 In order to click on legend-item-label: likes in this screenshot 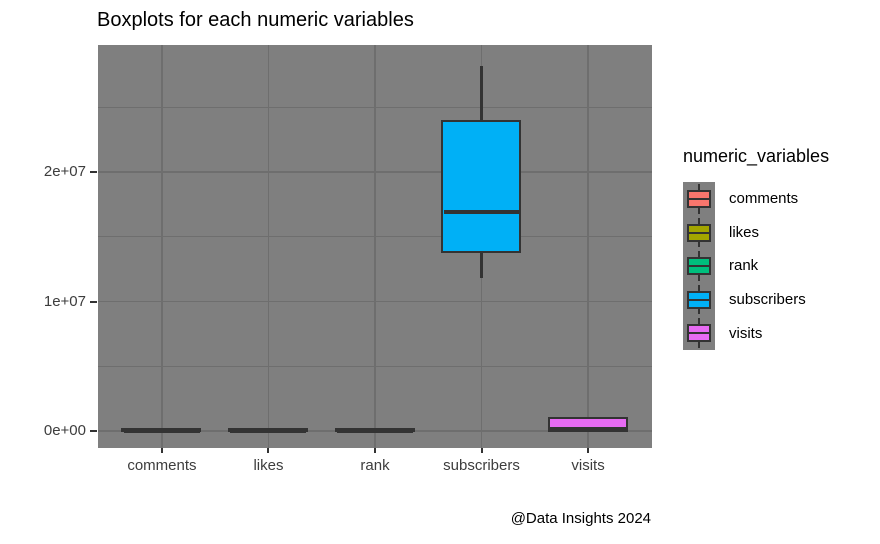, I will do `click(744, 232)`.